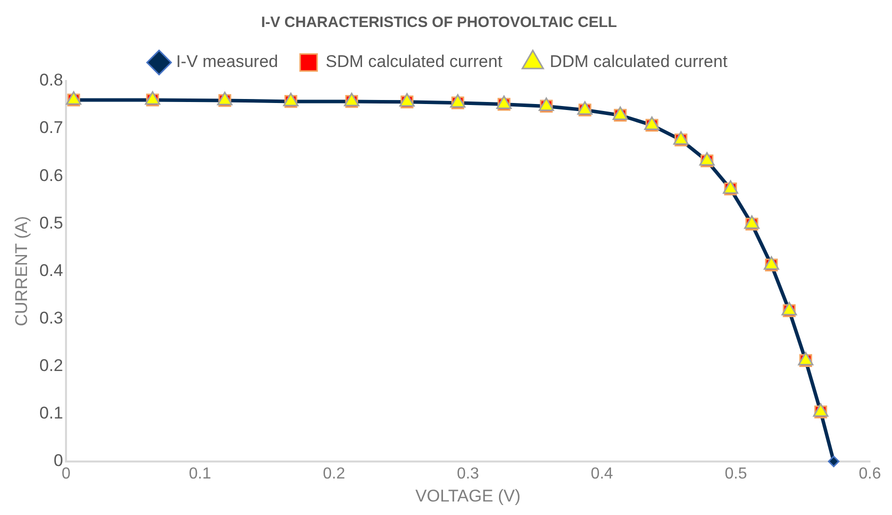  Describe the element at coordinates (51, 365) in the screenshot. I see `y-tick-label: 0.2` at that location.